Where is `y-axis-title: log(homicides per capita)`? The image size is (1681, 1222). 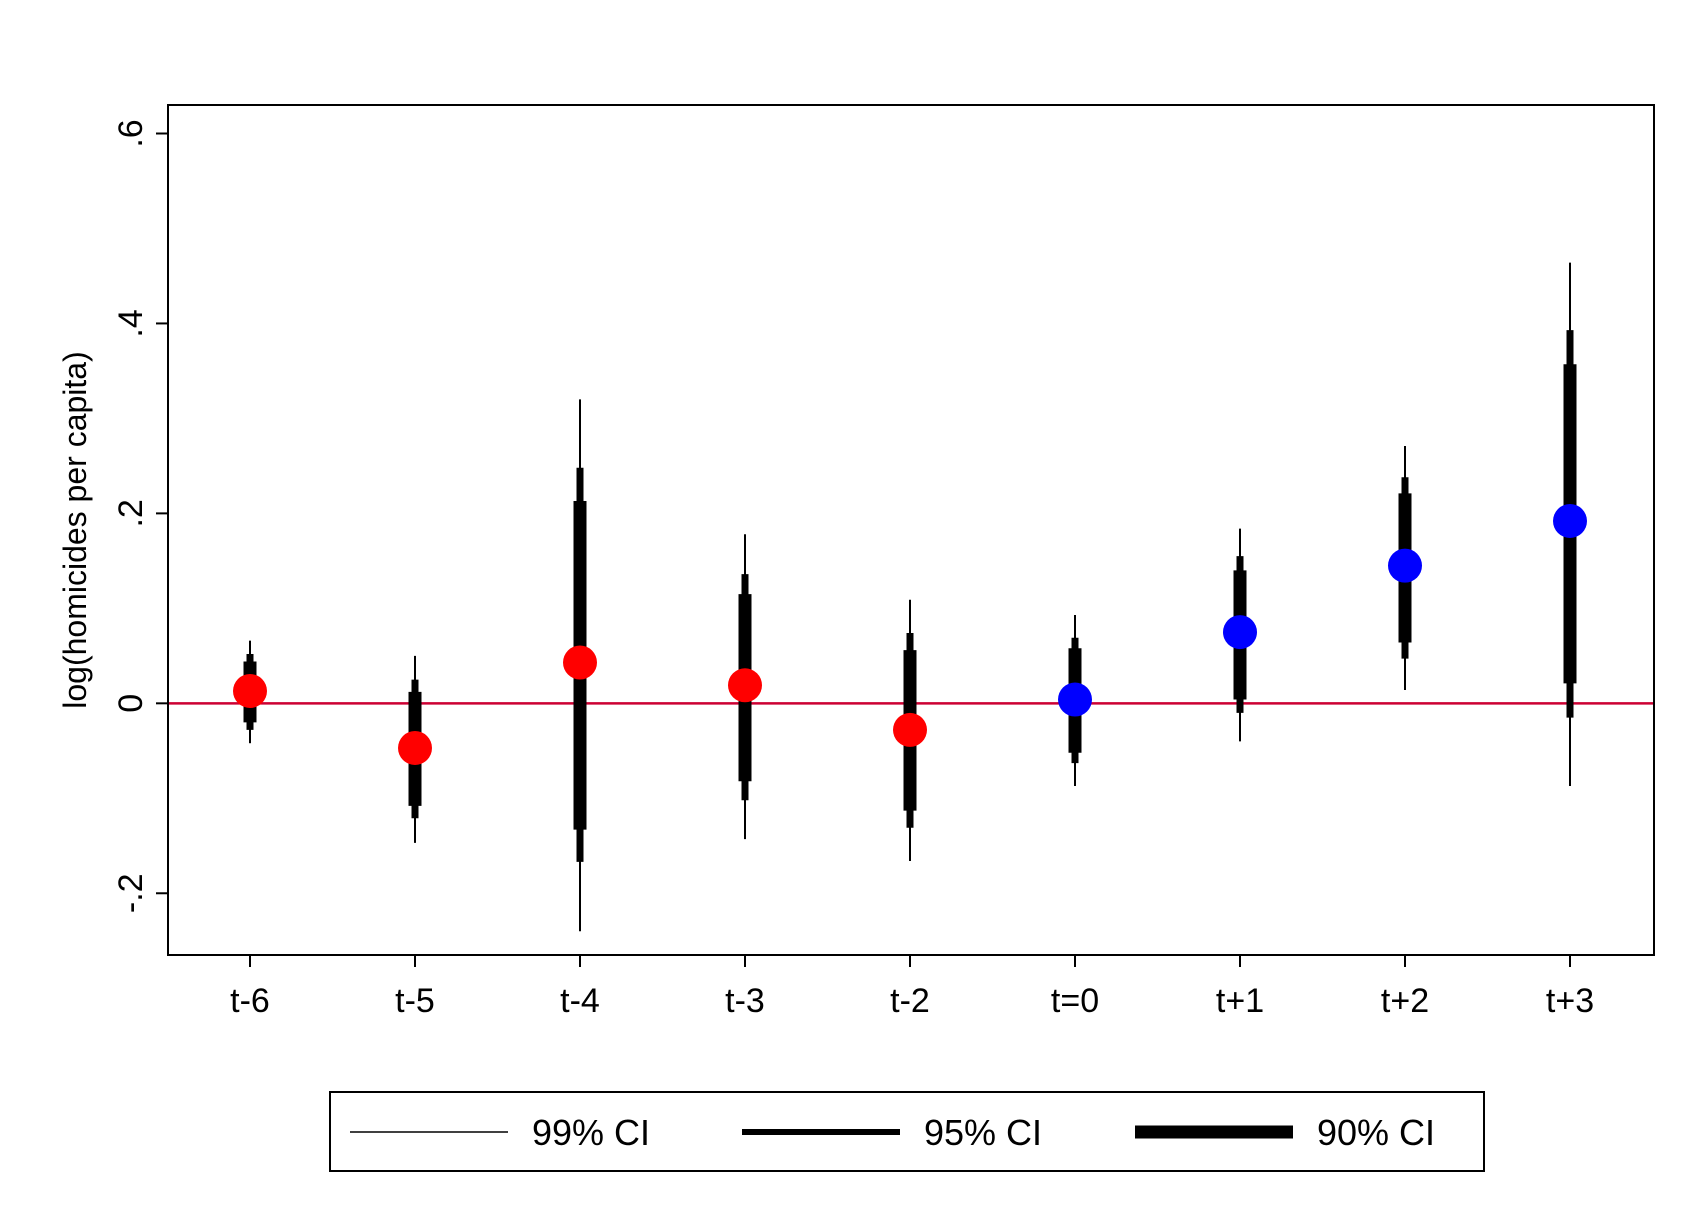
y-axis-title: log(homicides per capita) is located at coordinates (75, 530).